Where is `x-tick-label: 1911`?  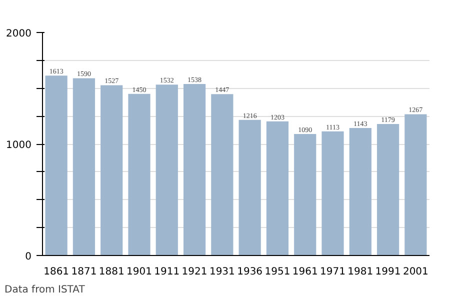
x-tick-label: 1911 is located at coordinates (167, 272).